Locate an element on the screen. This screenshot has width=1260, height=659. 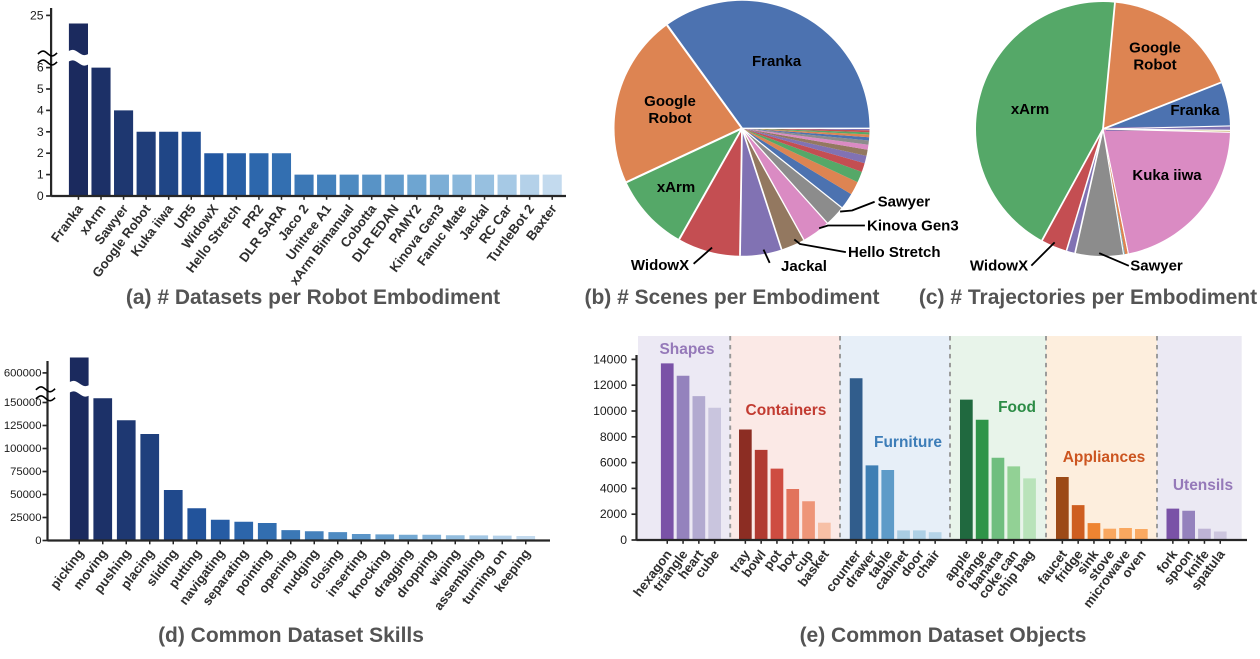
svg-text: 4000 is located at coordinates (613, 488).